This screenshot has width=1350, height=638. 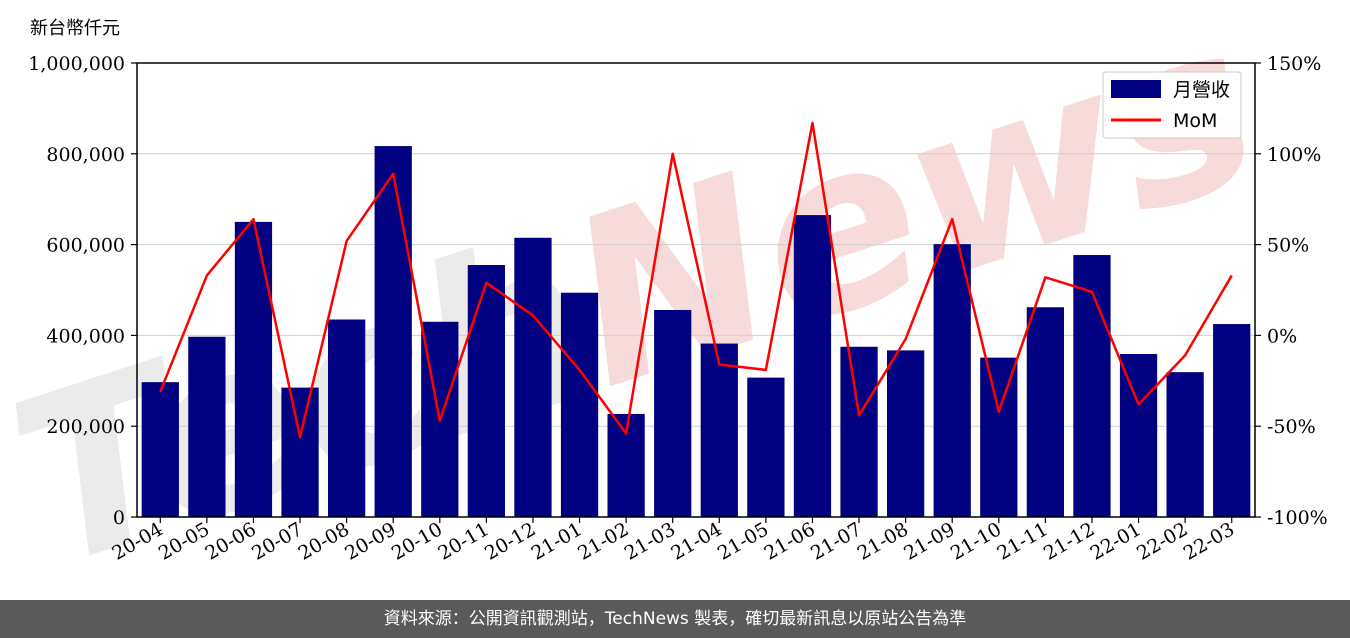 I want to click on x-tick-label: 21-09, so click(x=929, y=541).